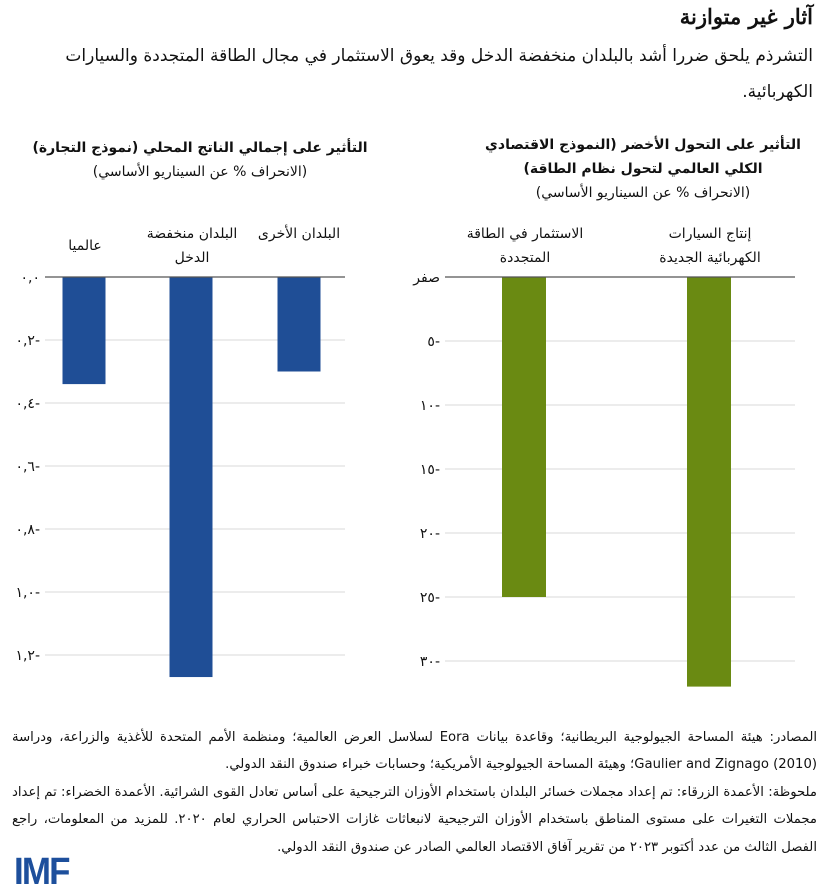  What do you see at coordinates (31, 278) in the screenshot?
I see `y-tick-label: ٠,٠` at bounding box center [31, 278].